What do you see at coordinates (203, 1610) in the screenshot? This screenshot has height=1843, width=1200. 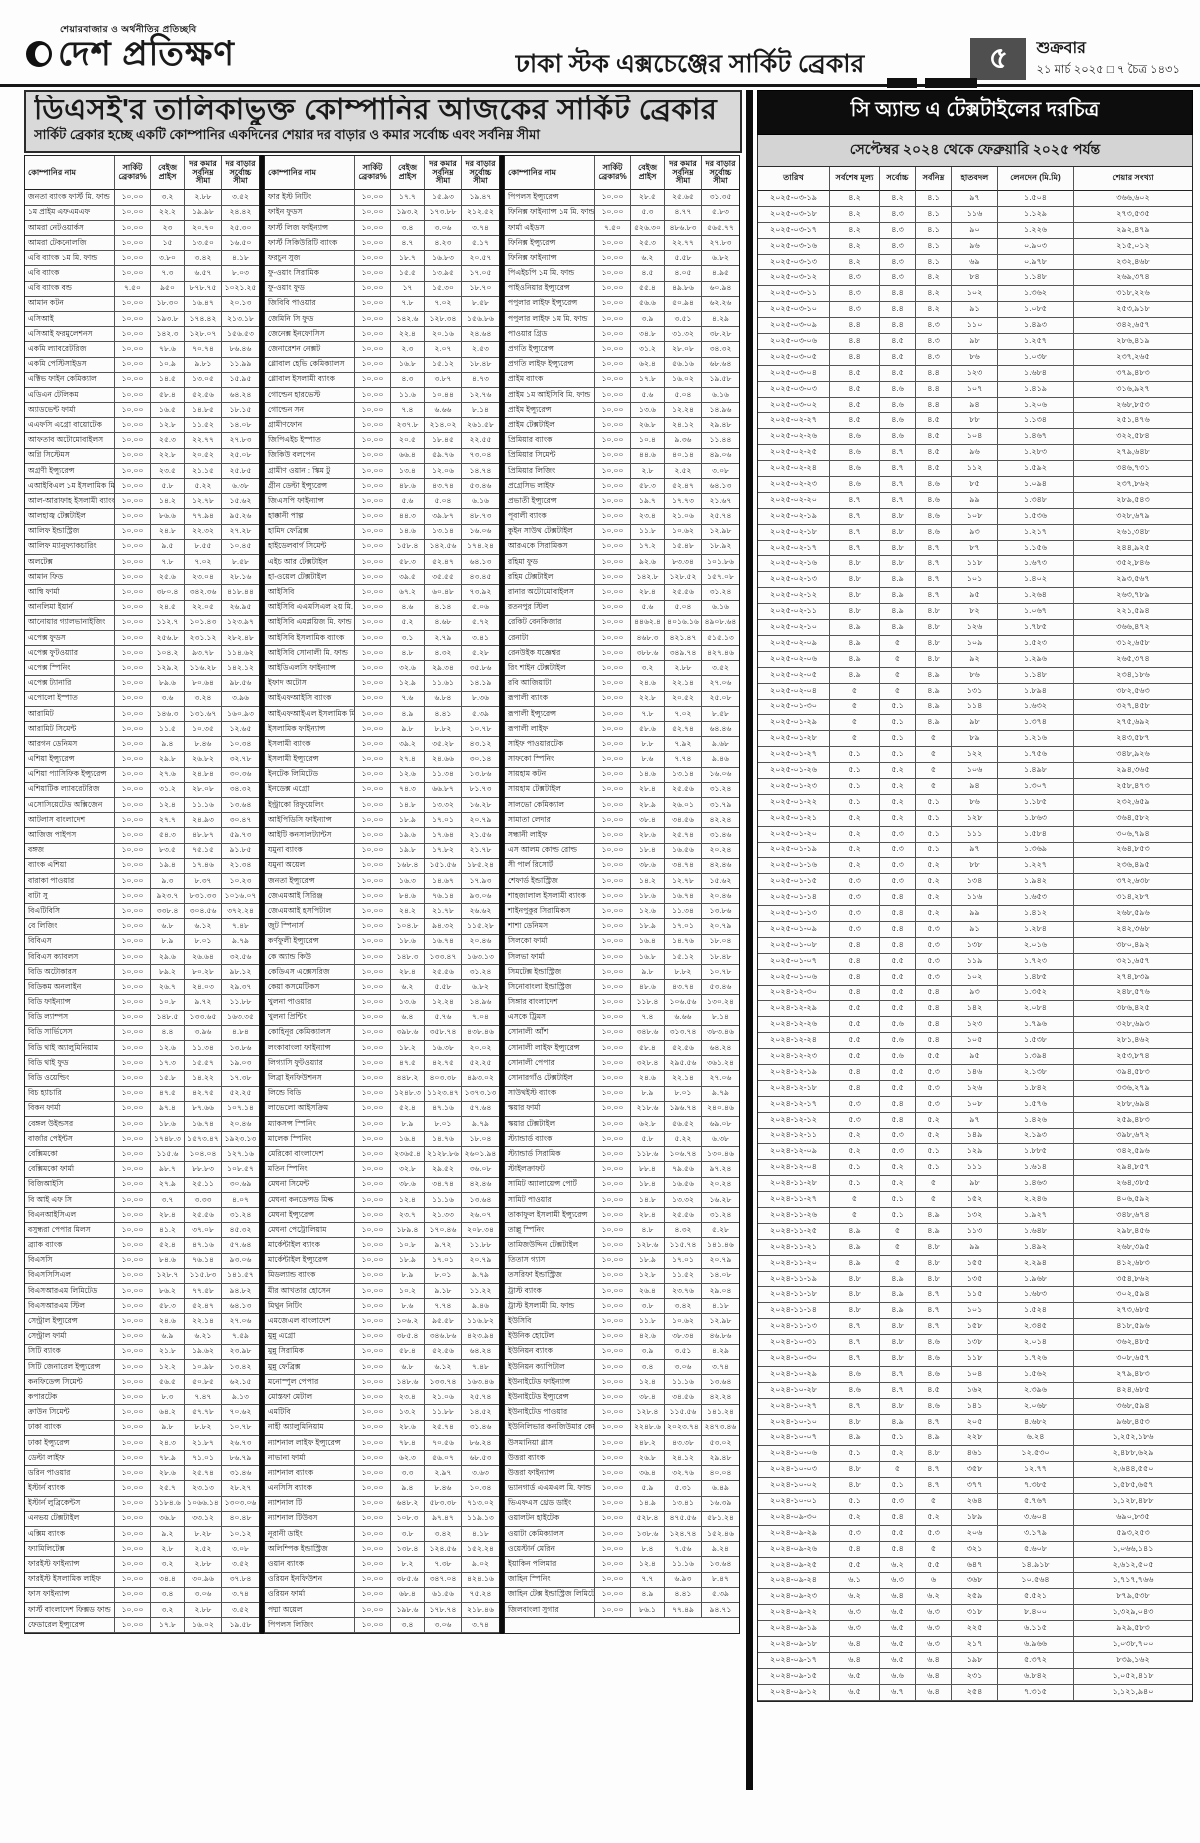 I see `cell: ২.৮৮` at bounding box center [203, 1610].